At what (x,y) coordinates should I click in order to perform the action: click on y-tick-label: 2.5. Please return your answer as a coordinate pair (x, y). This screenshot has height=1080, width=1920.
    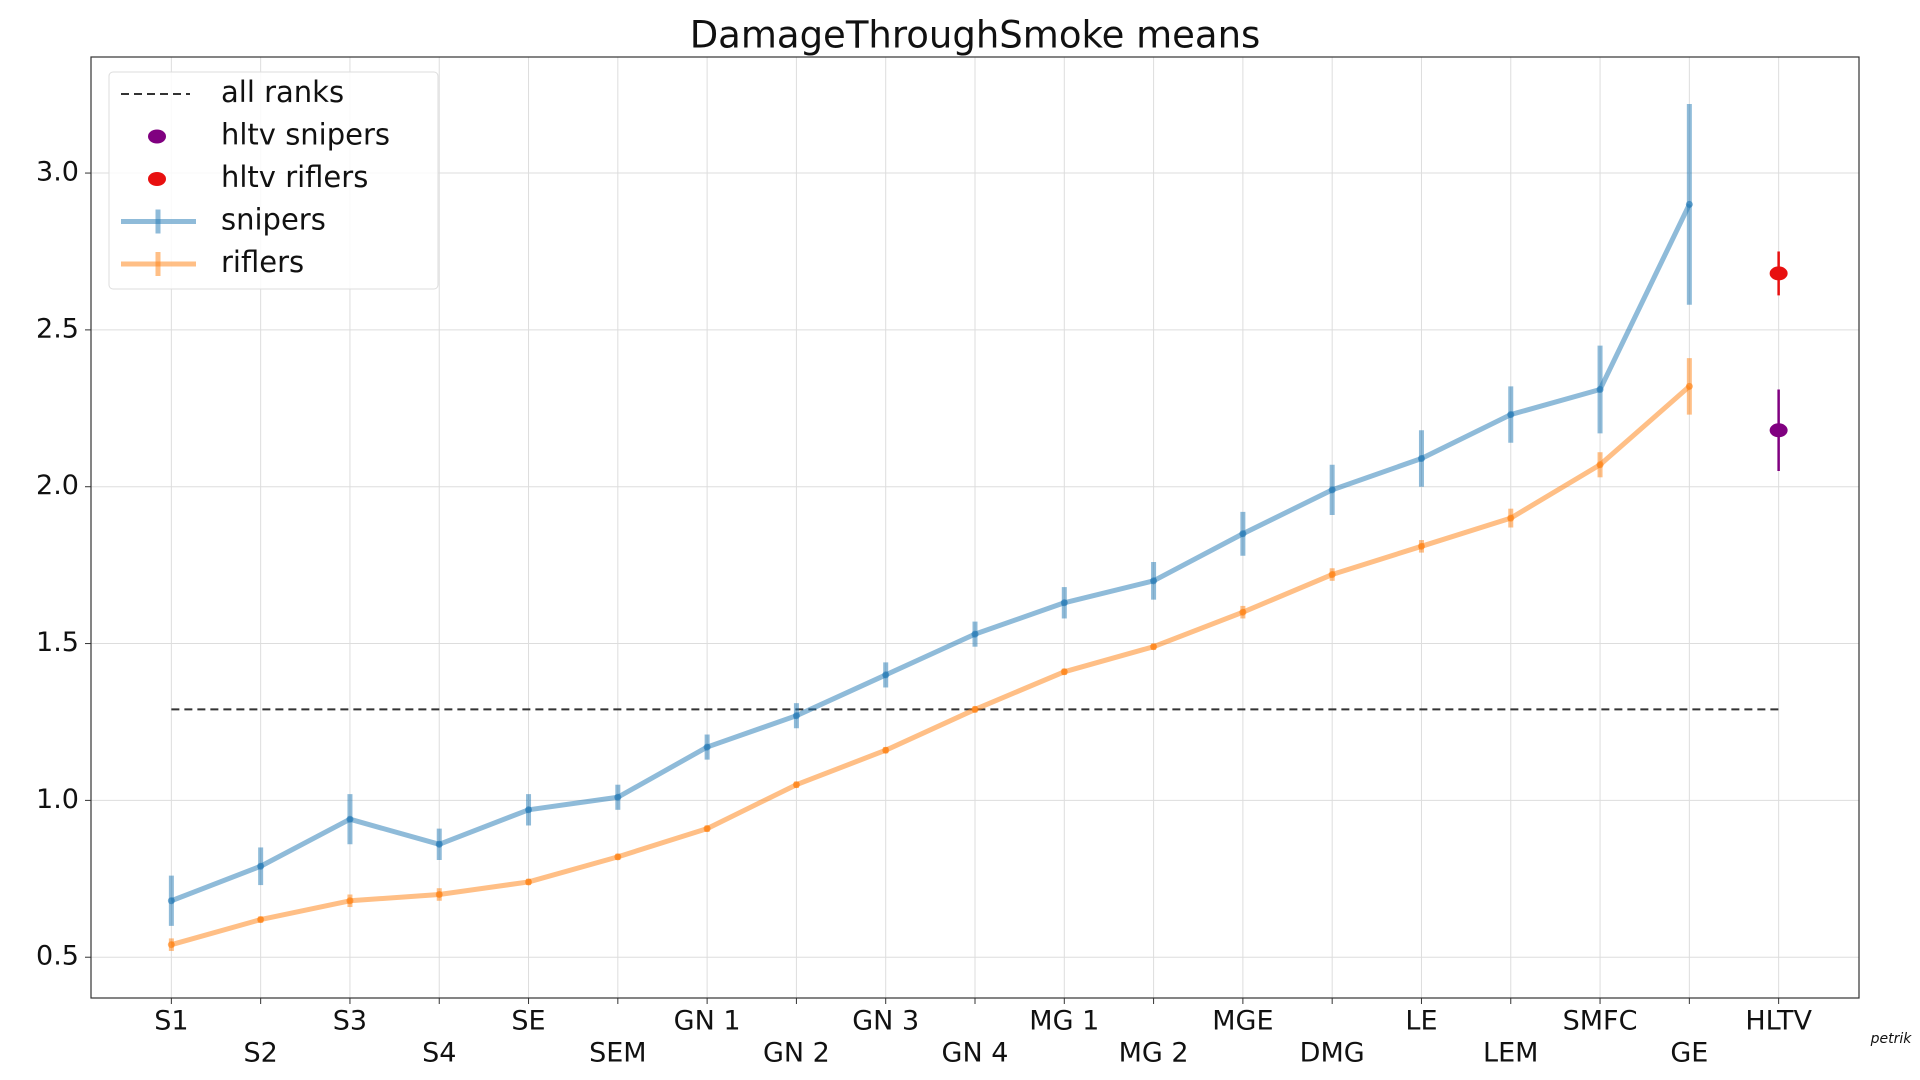
    Looking at the image, I should click on (57, 328).